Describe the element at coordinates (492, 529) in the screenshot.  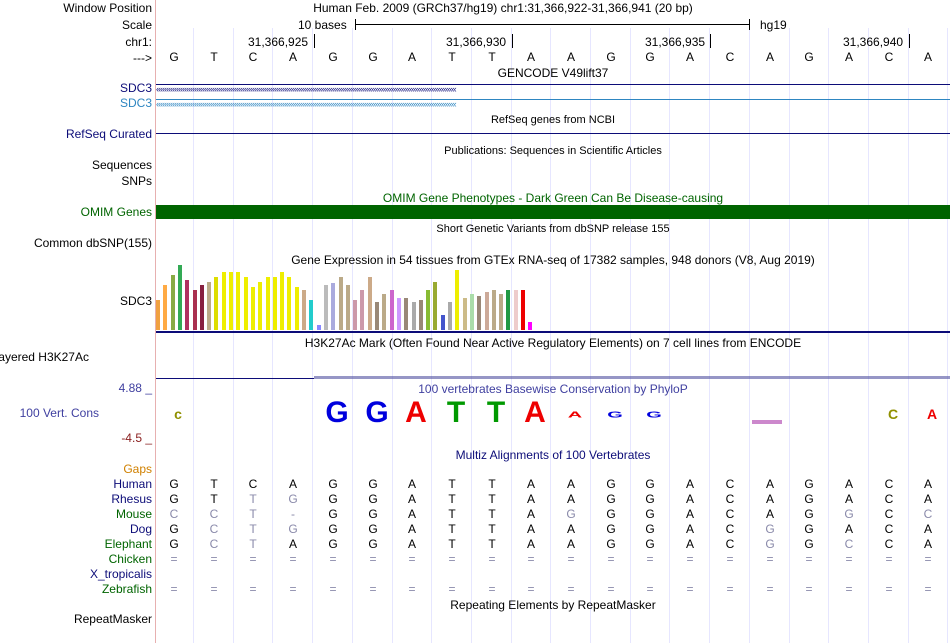
I see `alignment-base: T` at that location.